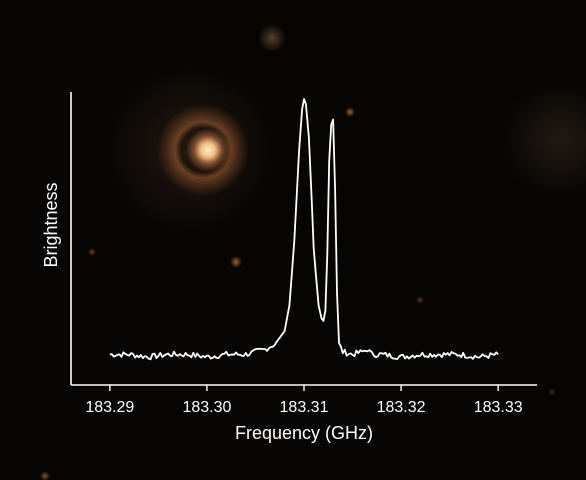 The height and width of the screenshot is (480, 586). What do you see at coordinates (401, 407) in the screenshot?
I see `x-tick-label: 183.32` at bounding box center [401, 407].